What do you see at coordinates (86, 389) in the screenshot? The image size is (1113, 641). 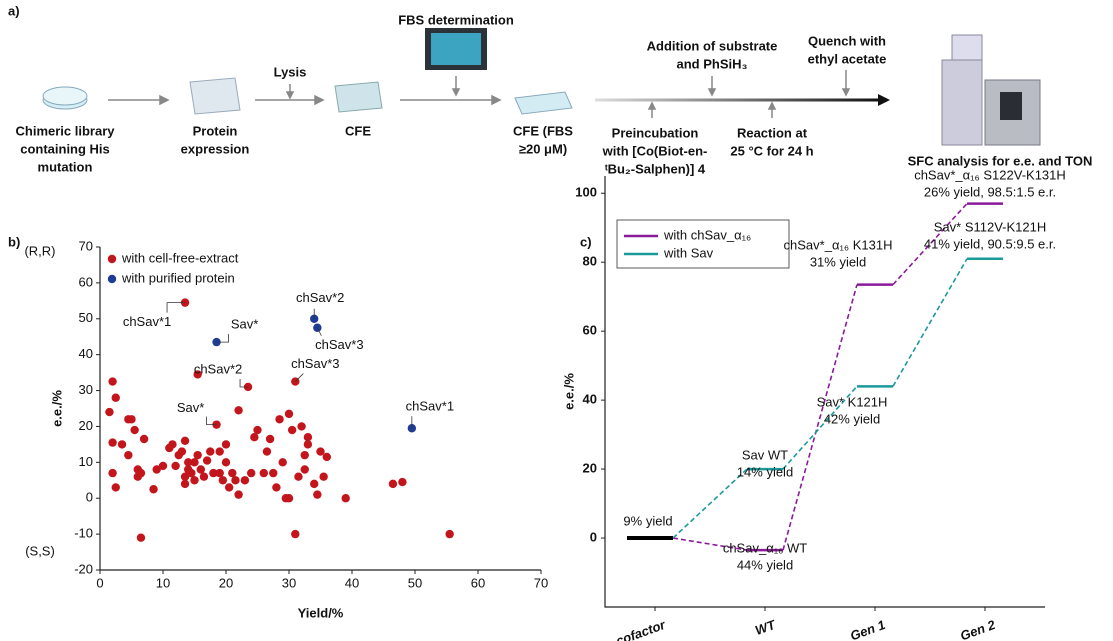 I see `y-tick-label: 30` at bounding box center [86, 389].